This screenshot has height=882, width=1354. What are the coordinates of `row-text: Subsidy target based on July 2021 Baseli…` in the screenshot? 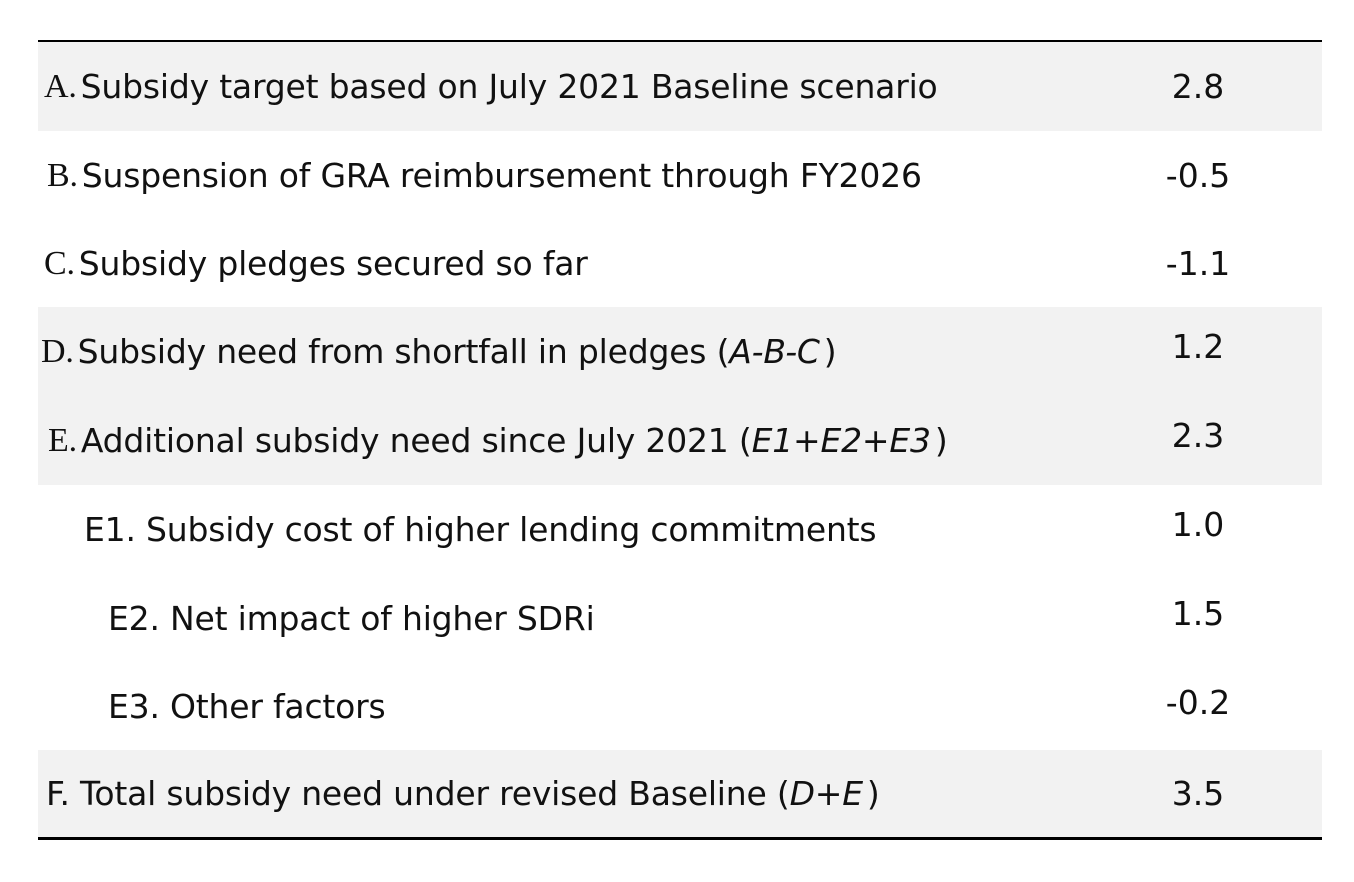 It's located at (509, 86).